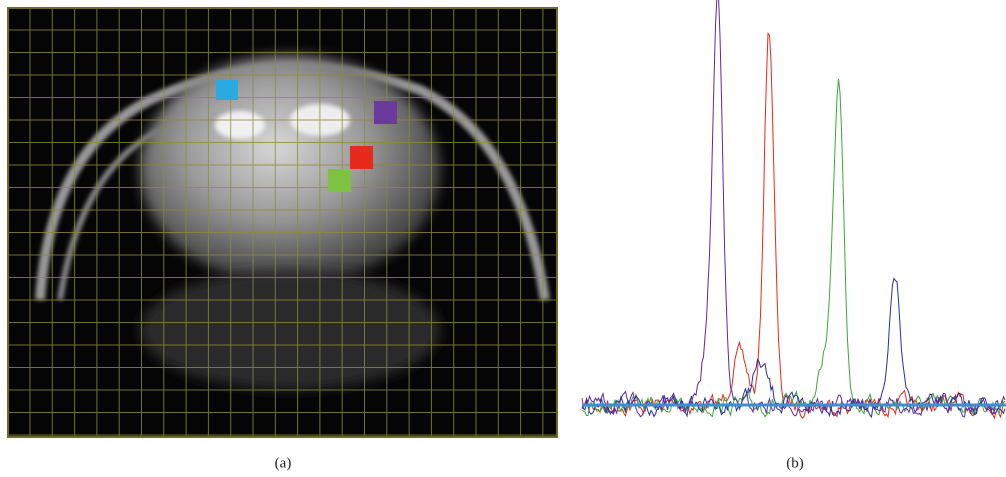 Image resolution: width=1006 pixels, height=477 pixels. Describe the element at coordinates (283, 463) in the screenshot. I see `caption: (a)` at that location.